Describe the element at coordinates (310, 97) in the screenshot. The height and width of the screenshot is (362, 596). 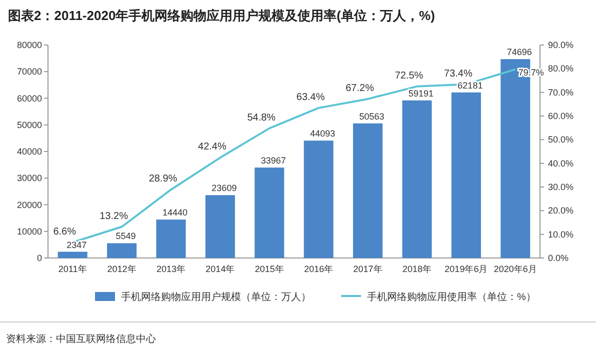
I see `data-label: 63.4%` at that location.